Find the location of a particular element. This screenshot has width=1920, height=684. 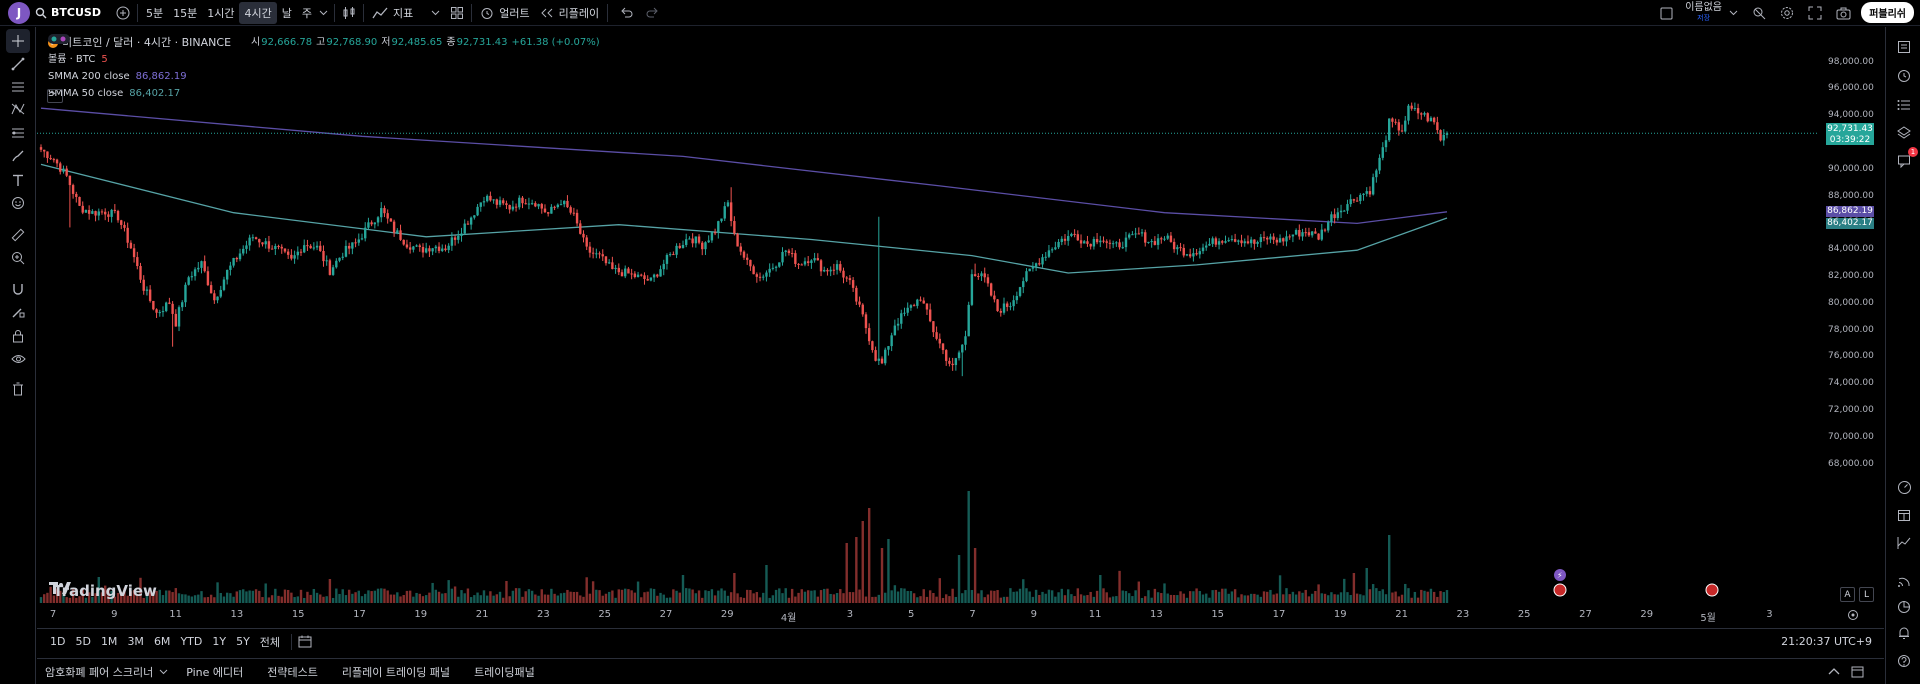

volume-legend-row: 볼륨 · BTC 5 is located at coordinates (324, 59).